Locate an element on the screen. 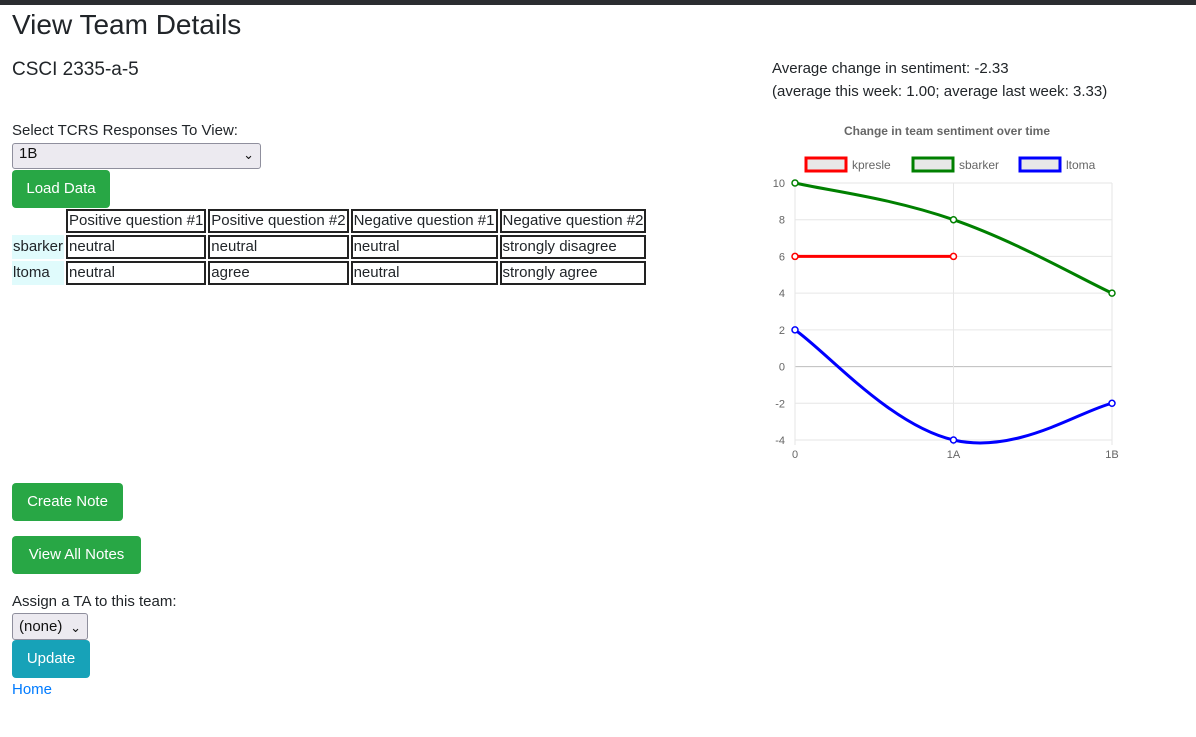 Image resolution: width=1196 pixels, height=737 pixels. response-cell: strongly disagree is located at coordinates (573, 247).